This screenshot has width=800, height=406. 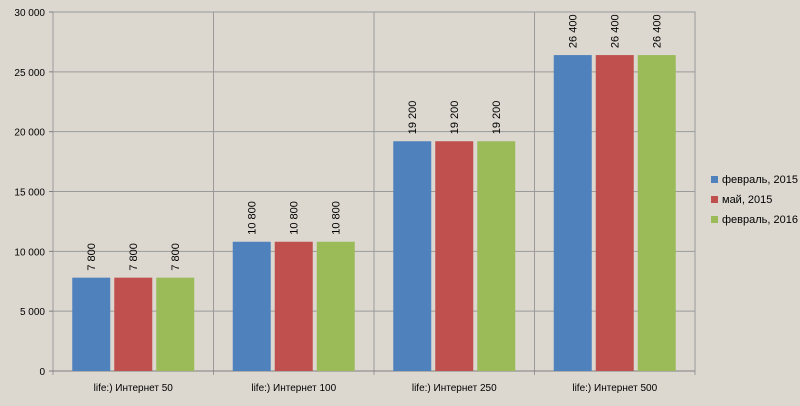 I want to click on x-tick-label: life:) Интернет 100, so click(x=293, y=388).